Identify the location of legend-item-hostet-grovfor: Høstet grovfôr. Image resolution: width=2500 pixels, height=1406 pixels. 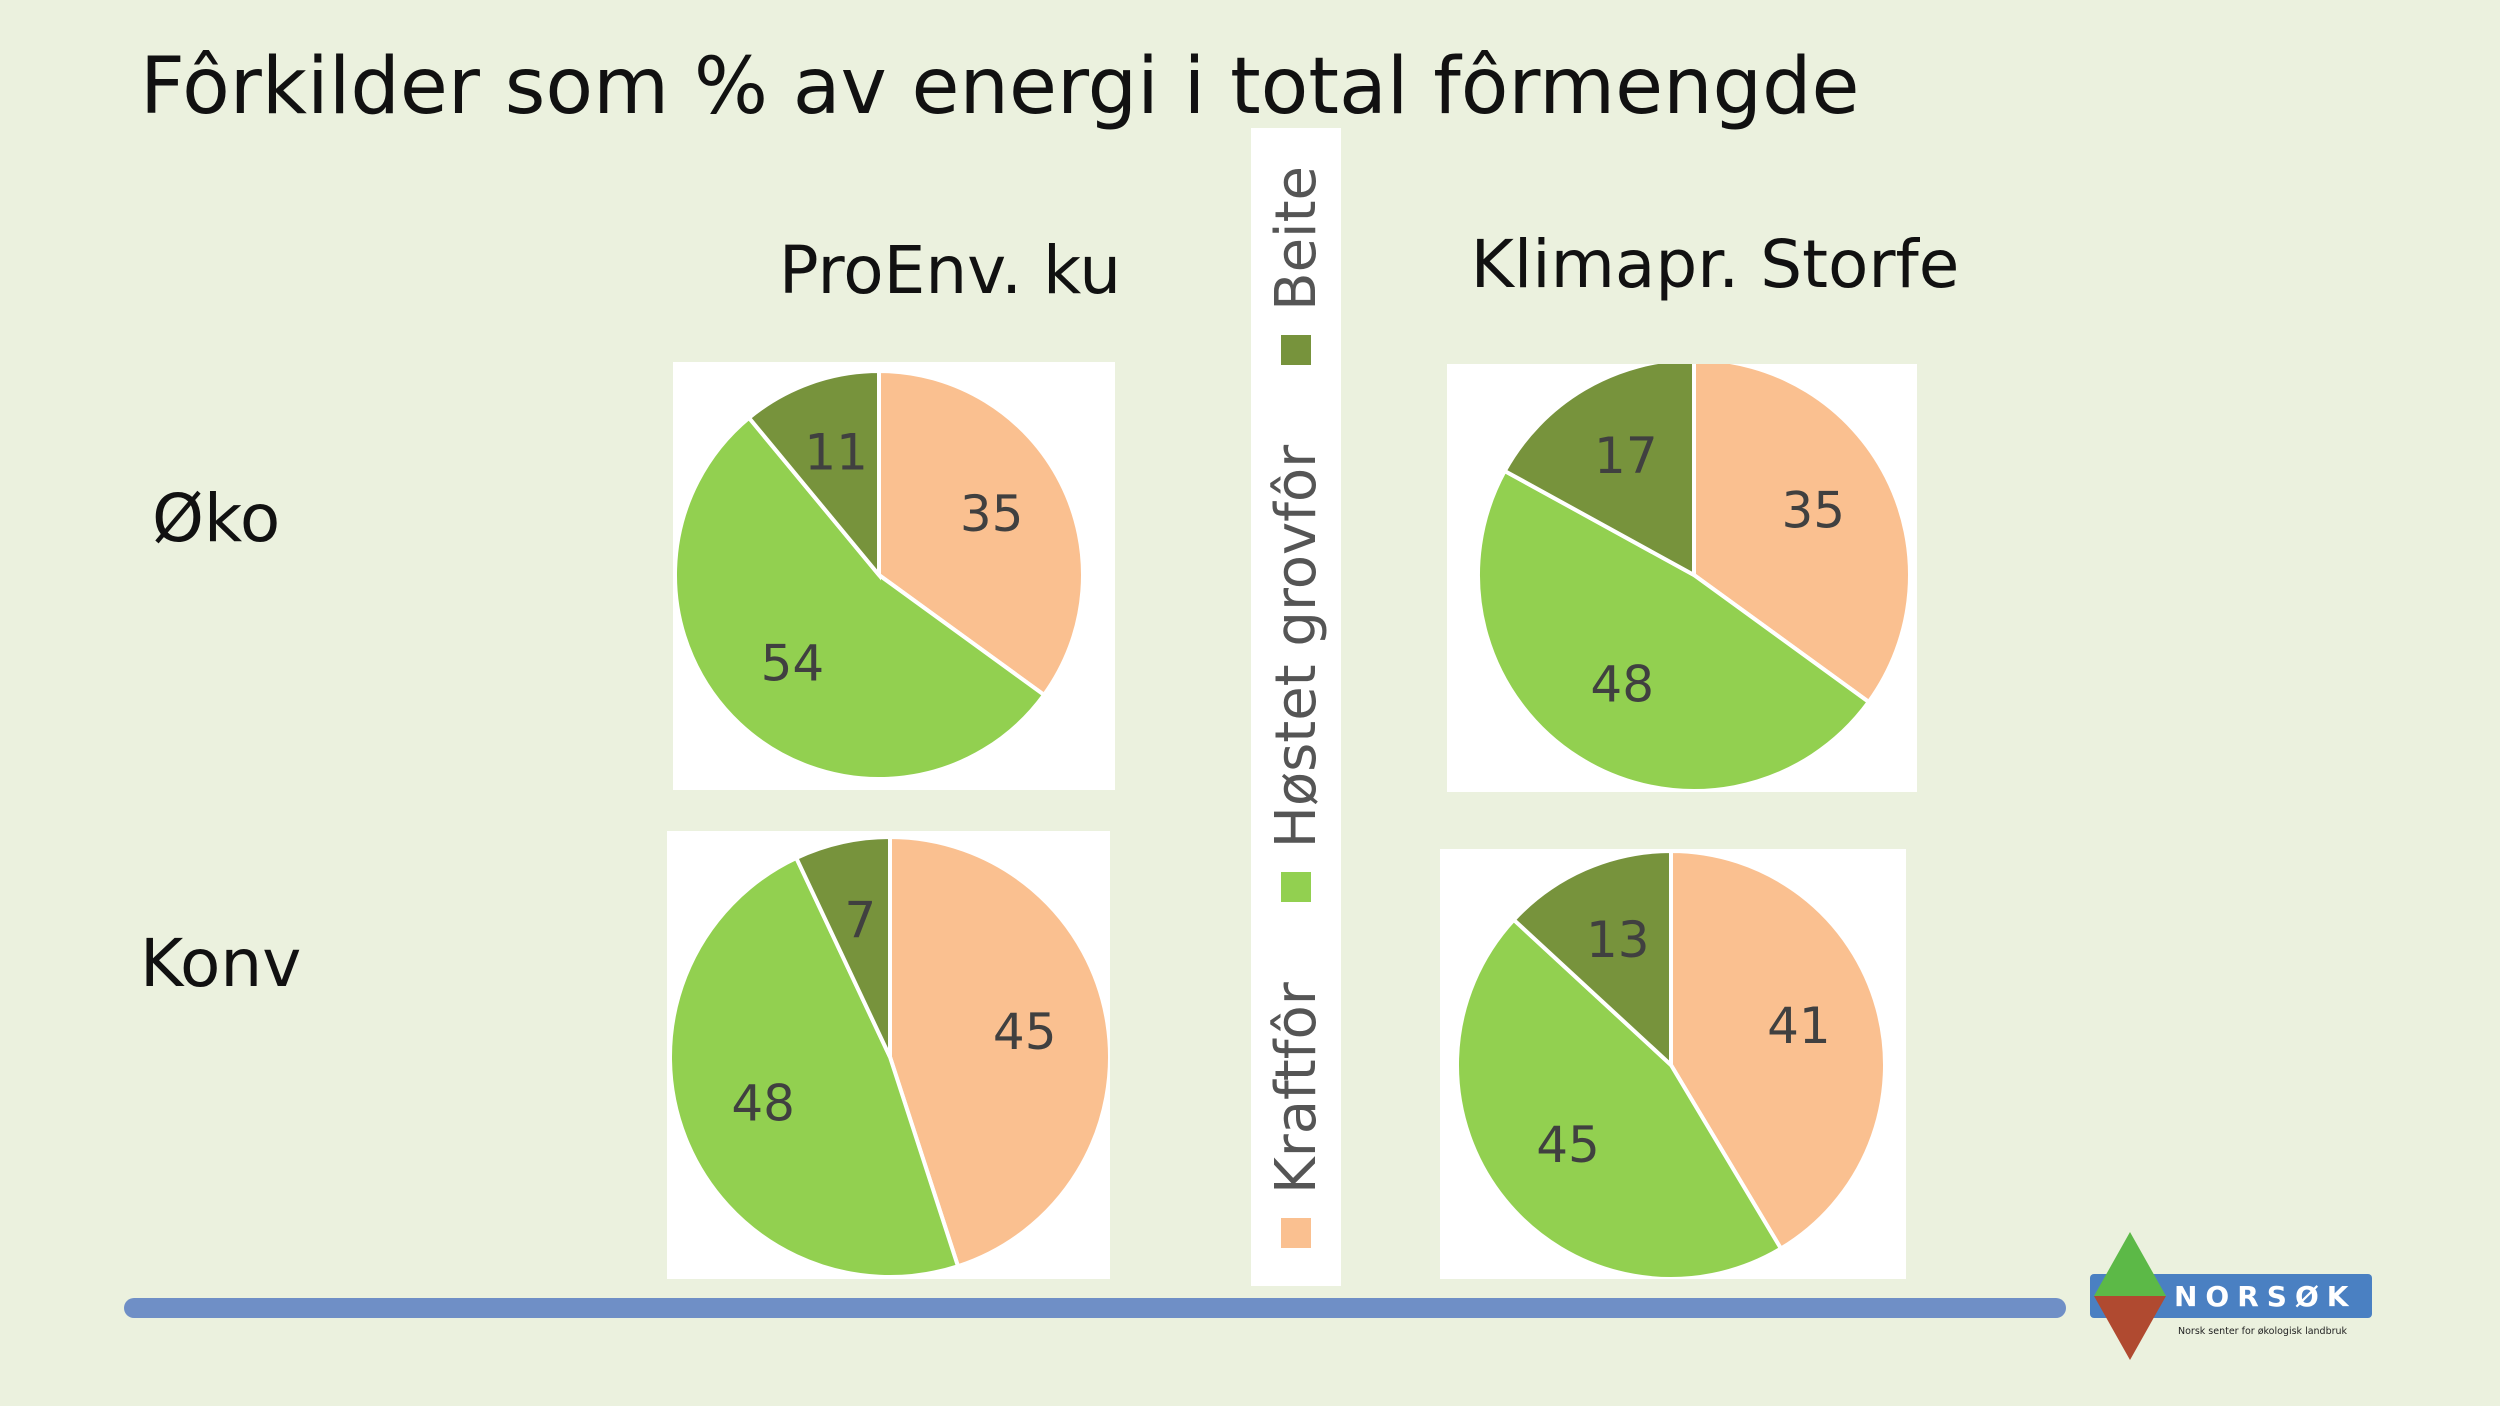
(1296, 673).